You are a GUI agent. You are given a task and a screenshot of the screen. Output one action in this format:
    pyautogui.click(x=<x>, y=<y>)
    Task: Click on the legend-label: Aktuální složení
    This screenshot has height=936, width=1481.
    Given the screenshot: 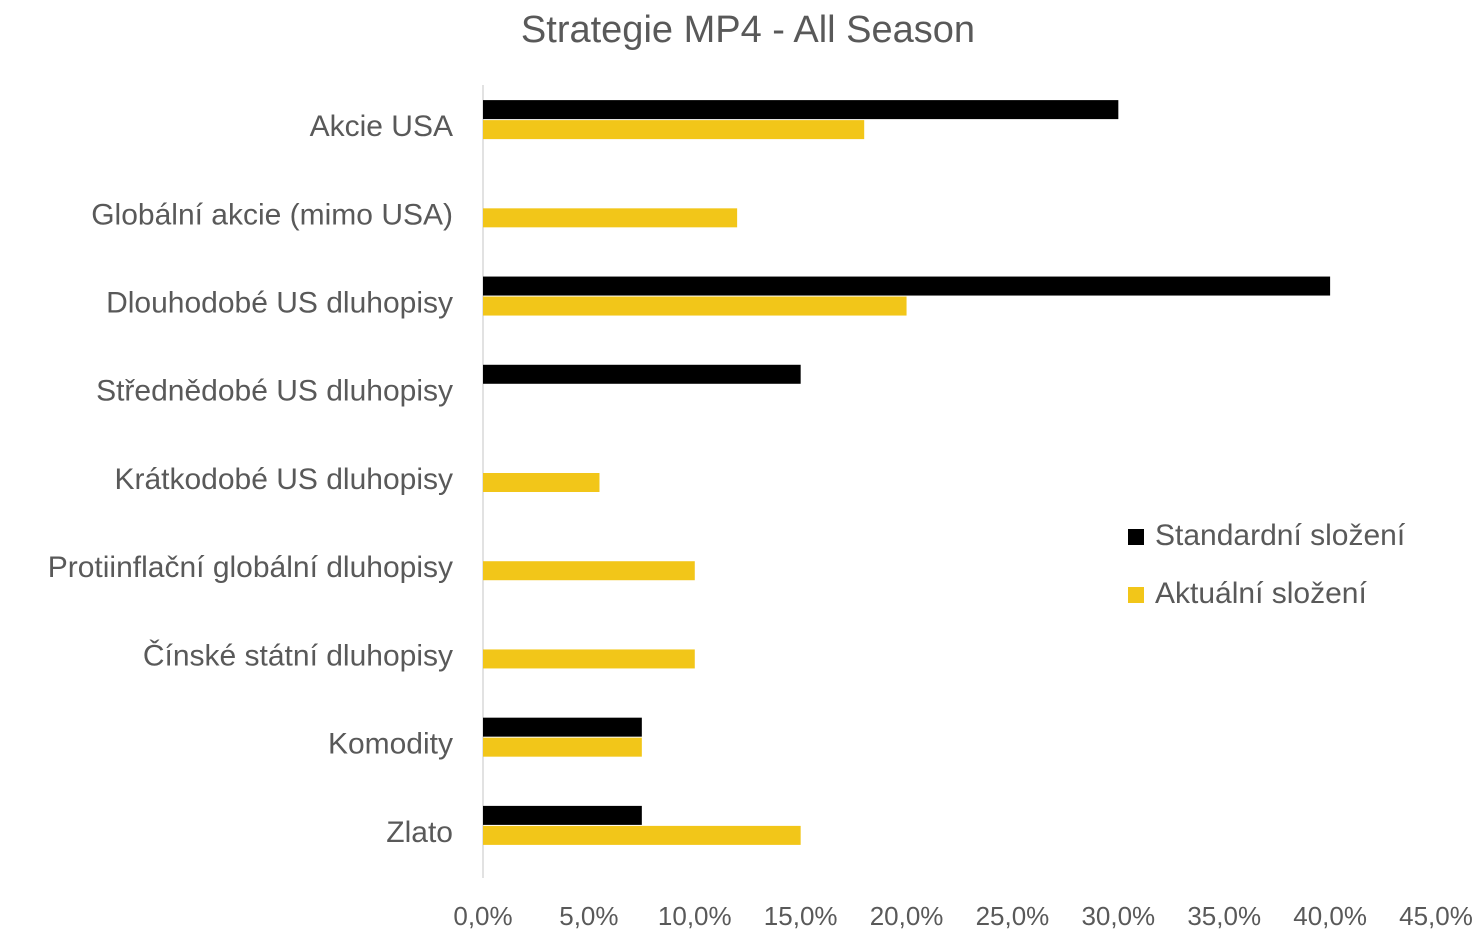 What is the action you would take?
    pyautogui.click(x=1261, y=593)
    